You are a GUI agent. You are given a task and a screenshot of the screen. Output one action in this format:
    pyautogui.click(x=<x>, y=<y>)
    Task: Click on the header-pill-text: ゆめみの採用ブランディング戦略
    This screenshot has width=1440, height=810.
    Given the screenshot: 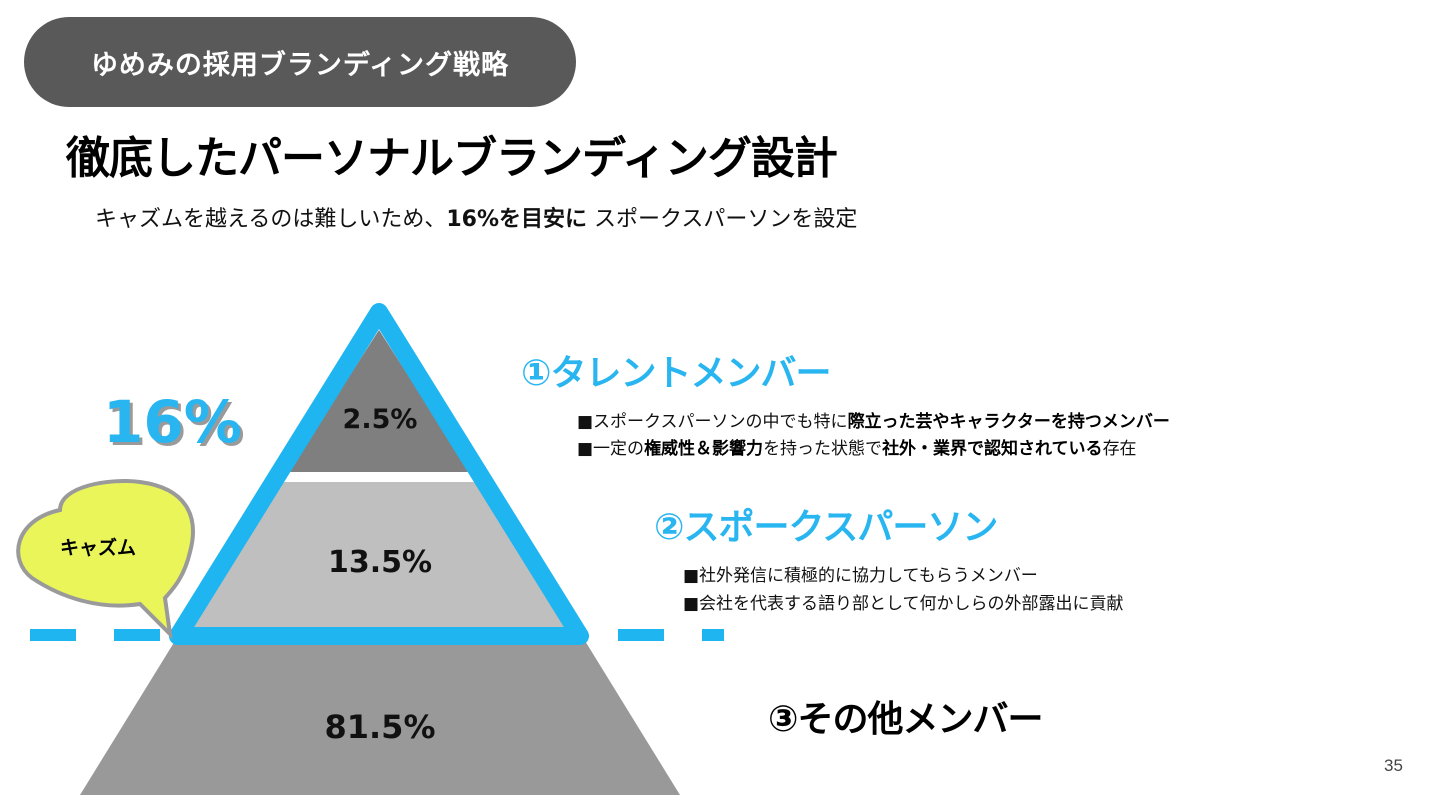 What is the action you would take?
    pyautogui.click(x=300, y=65)
    